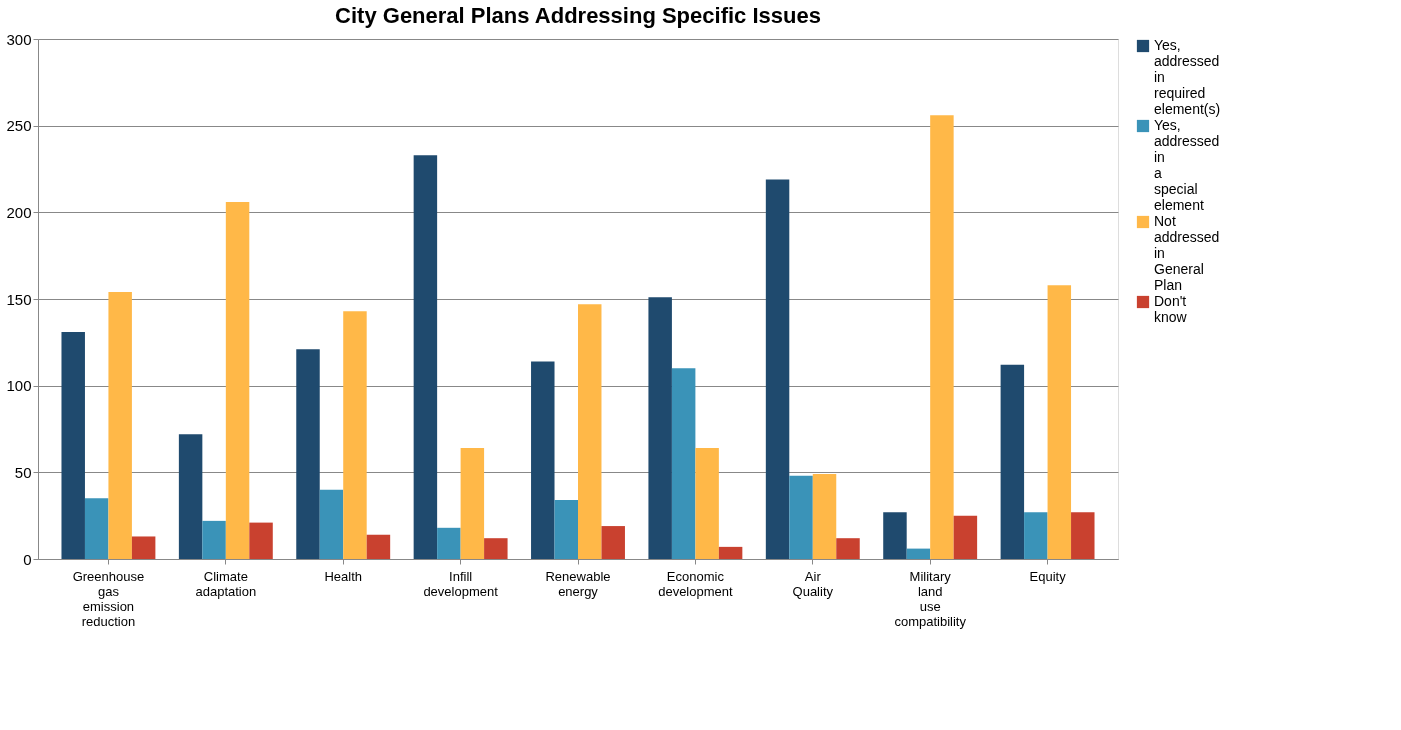  I want to click on y-tick-label: 100, so click(19, 386).